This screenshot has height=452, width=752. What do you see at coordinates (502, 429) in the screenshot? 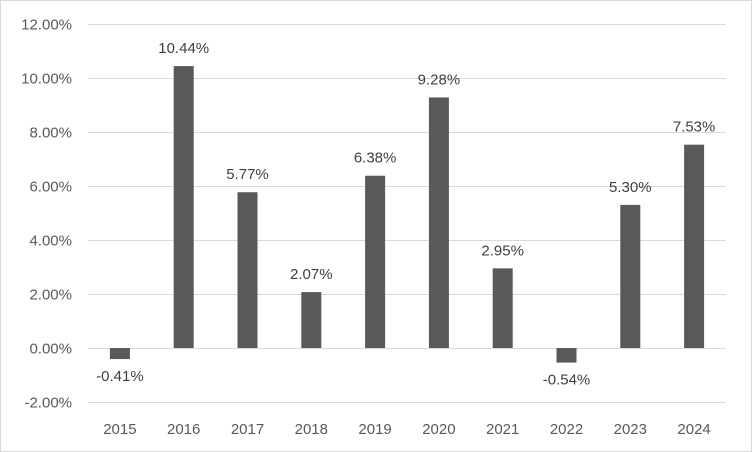
I see `x-tick-label: 2021` at bounding box center [502, 429].